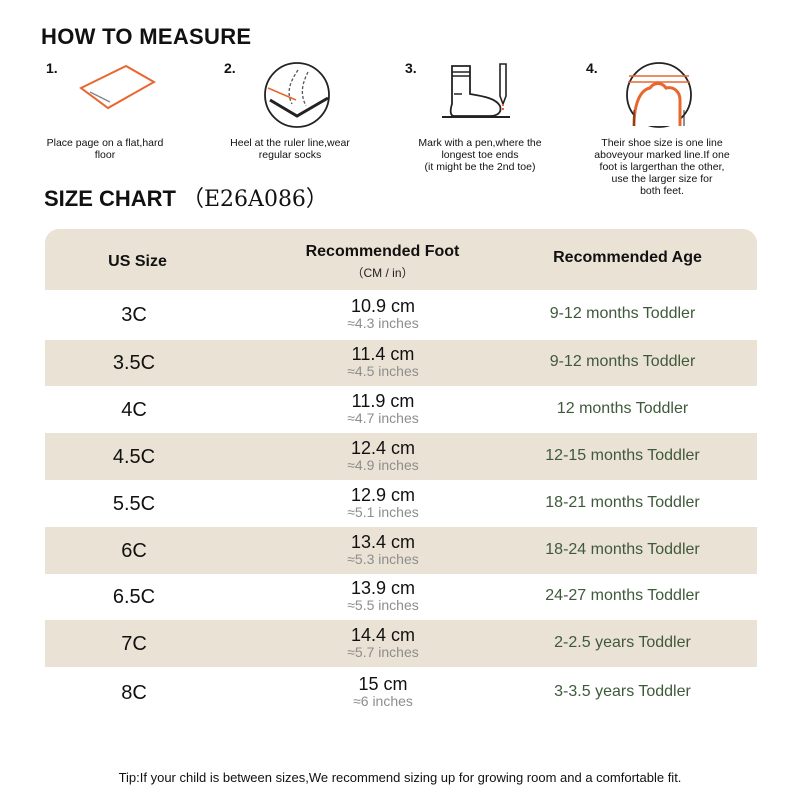  Describe the element at coordinates (382, 273) in the screenshot. I see `header-foot-unit: （CM / in）` at that location.